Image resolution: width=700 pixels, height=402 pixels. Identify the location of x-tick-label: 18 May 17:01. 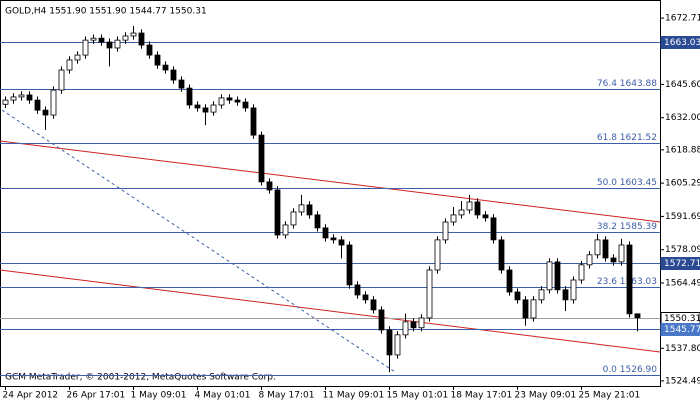
(482, 396).